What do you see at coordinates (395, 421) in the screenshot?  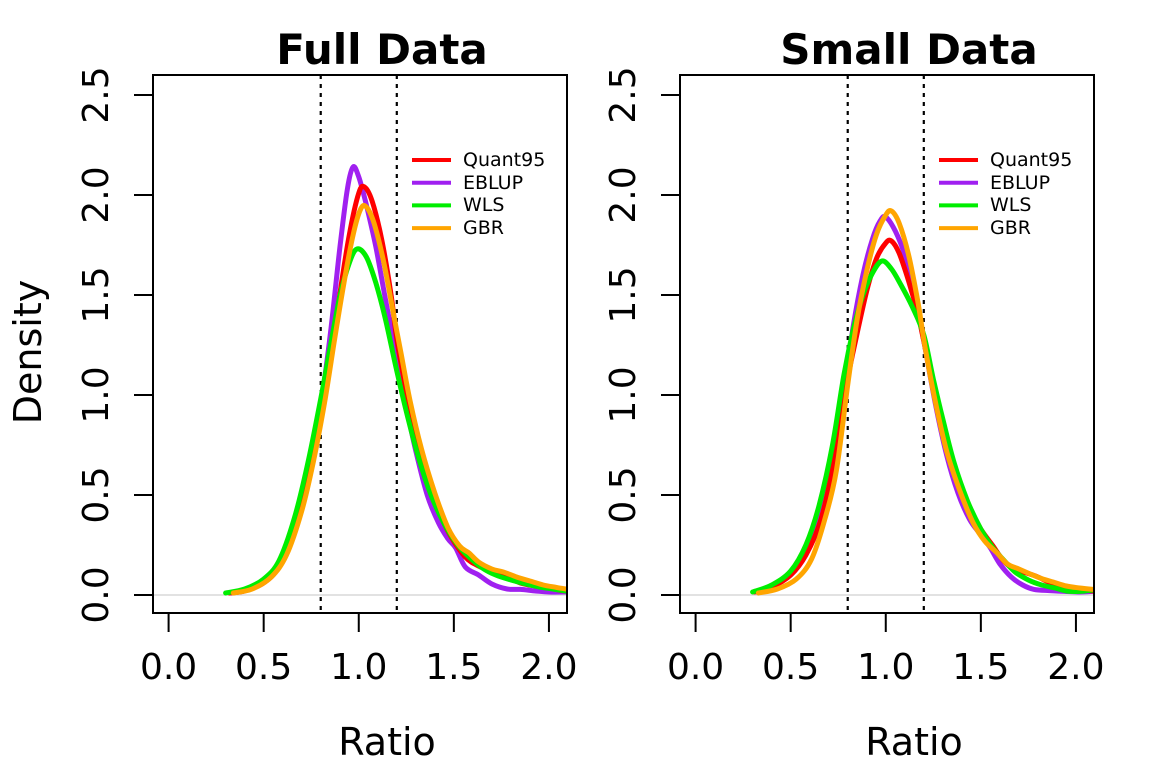 I see `density-curve-wls` at bounding box center [395, 421].